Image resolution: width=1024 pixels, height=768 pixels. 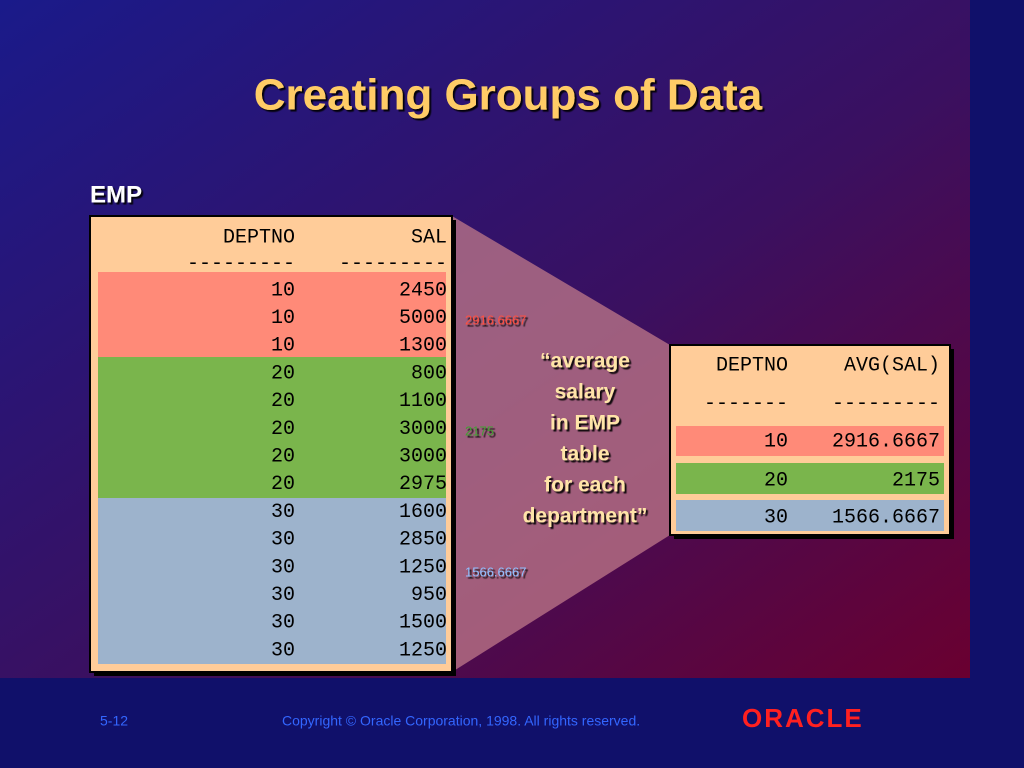 What do you see at coordinates (423, 346) in the screenshot?
I see `table-cell: 1300` at bounding box center [423, 346].